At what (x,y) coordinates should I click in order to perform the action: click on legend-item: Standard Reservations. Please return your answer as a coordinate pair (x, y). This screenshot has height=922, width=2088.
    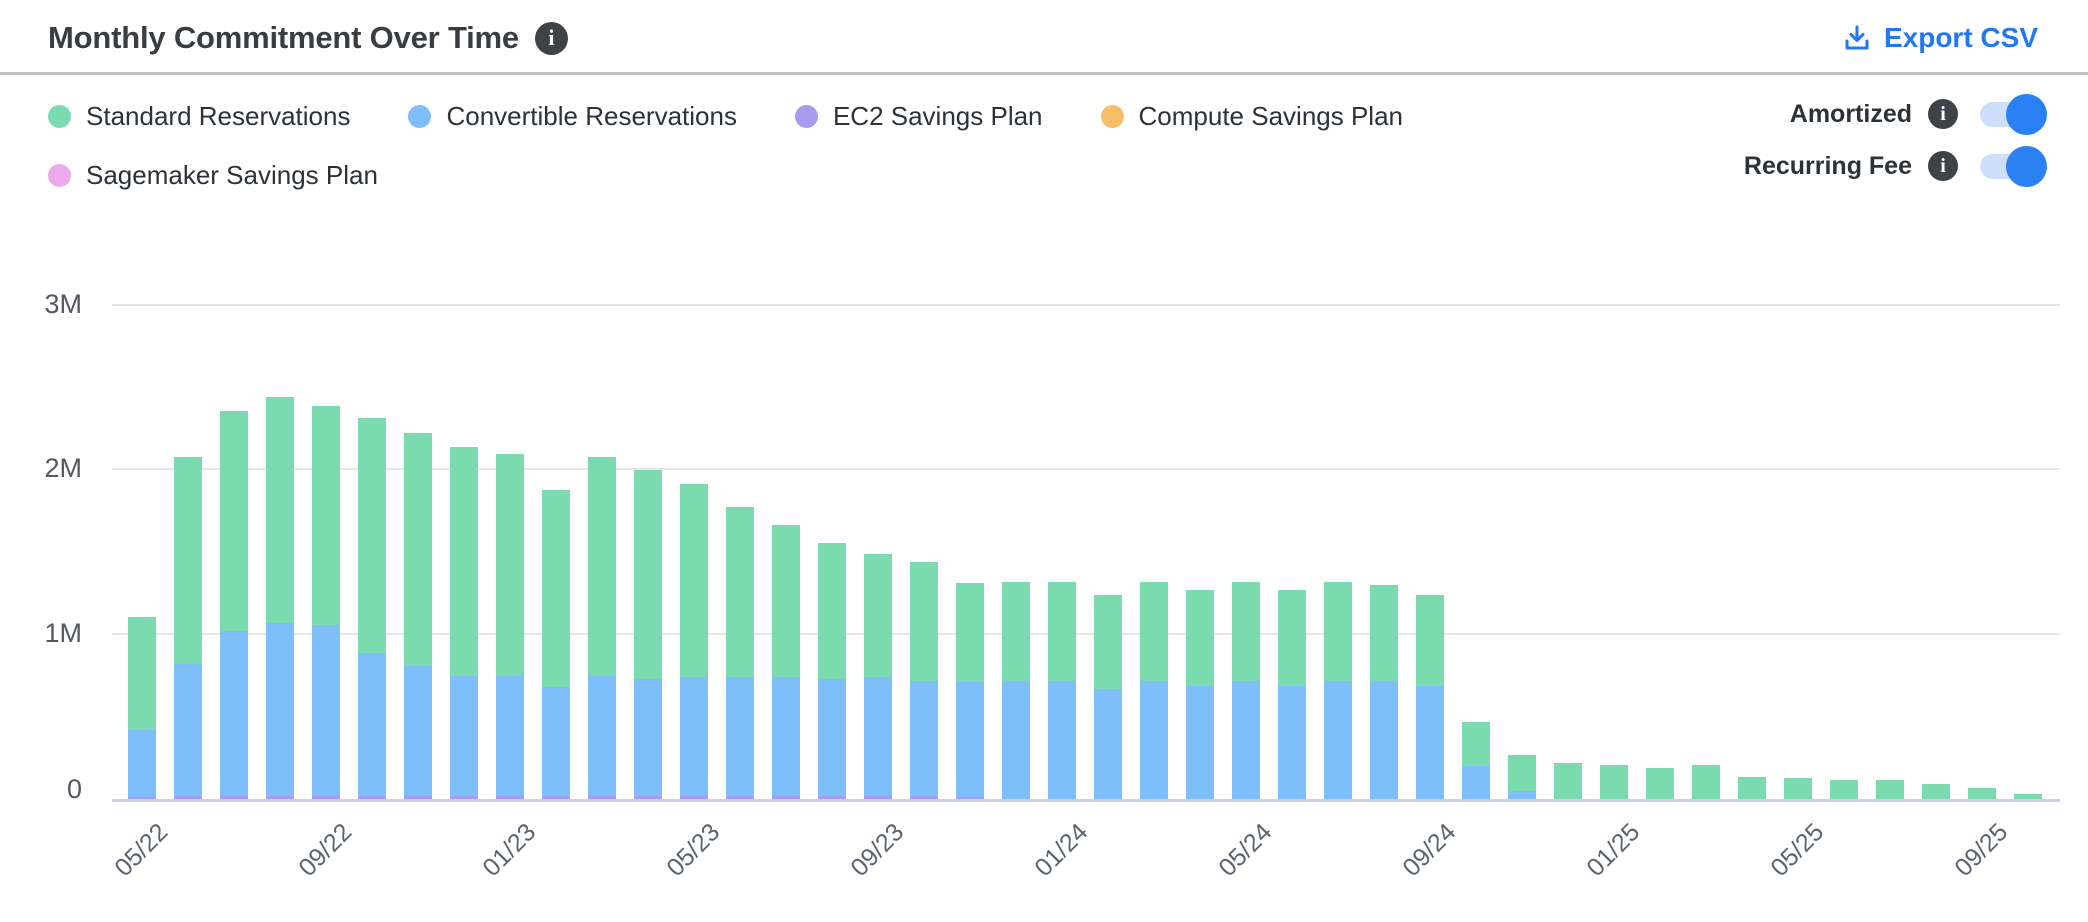
    Looking at the image, I should click on (199, 116).